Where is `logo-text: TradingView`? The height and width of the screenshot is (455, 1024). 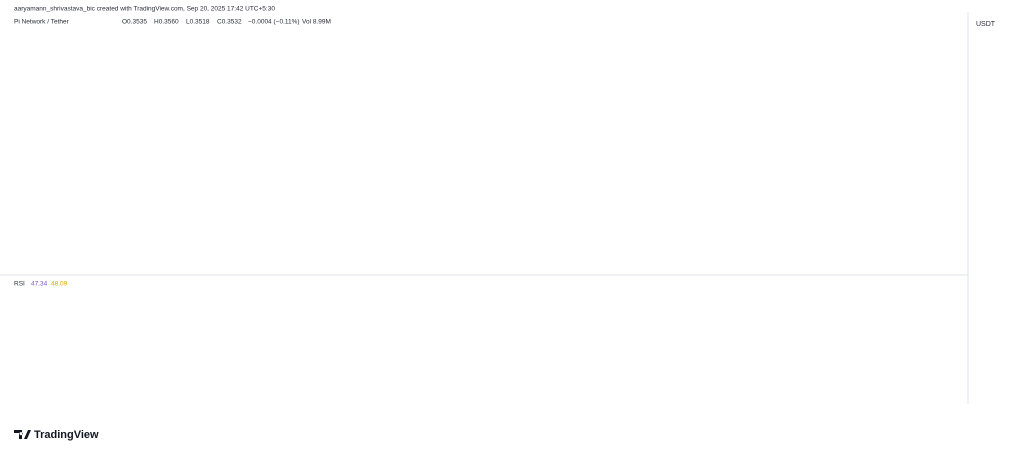 logo-text: TradingView is located at coordinates (66, 435).